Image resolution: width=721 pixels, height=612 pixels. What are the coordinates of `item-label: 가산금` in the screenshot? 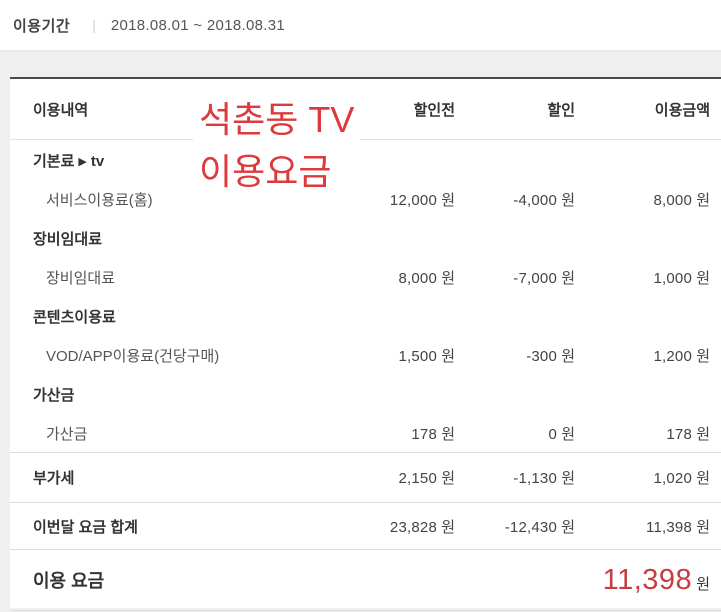 It's located at (67, 434).